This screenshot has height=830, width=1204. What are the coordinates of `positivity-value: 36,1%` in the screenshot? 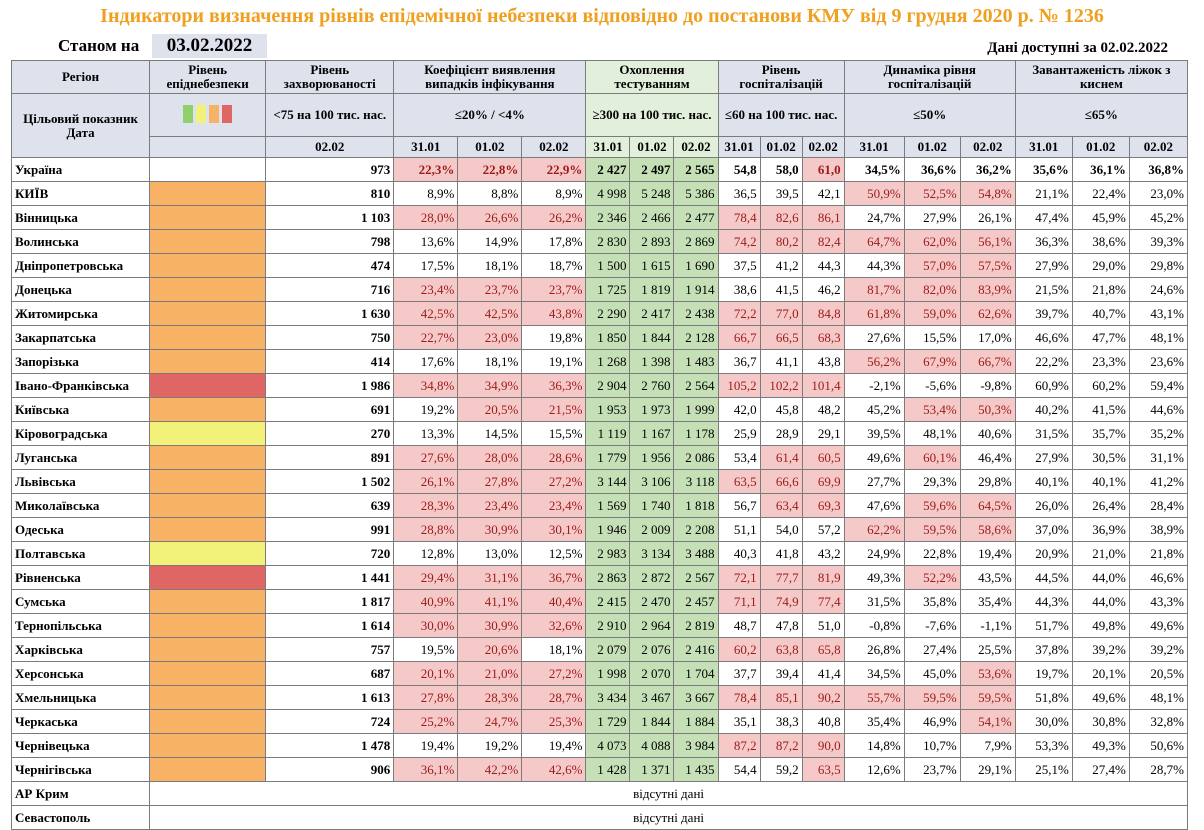 It's located at (426, 769).